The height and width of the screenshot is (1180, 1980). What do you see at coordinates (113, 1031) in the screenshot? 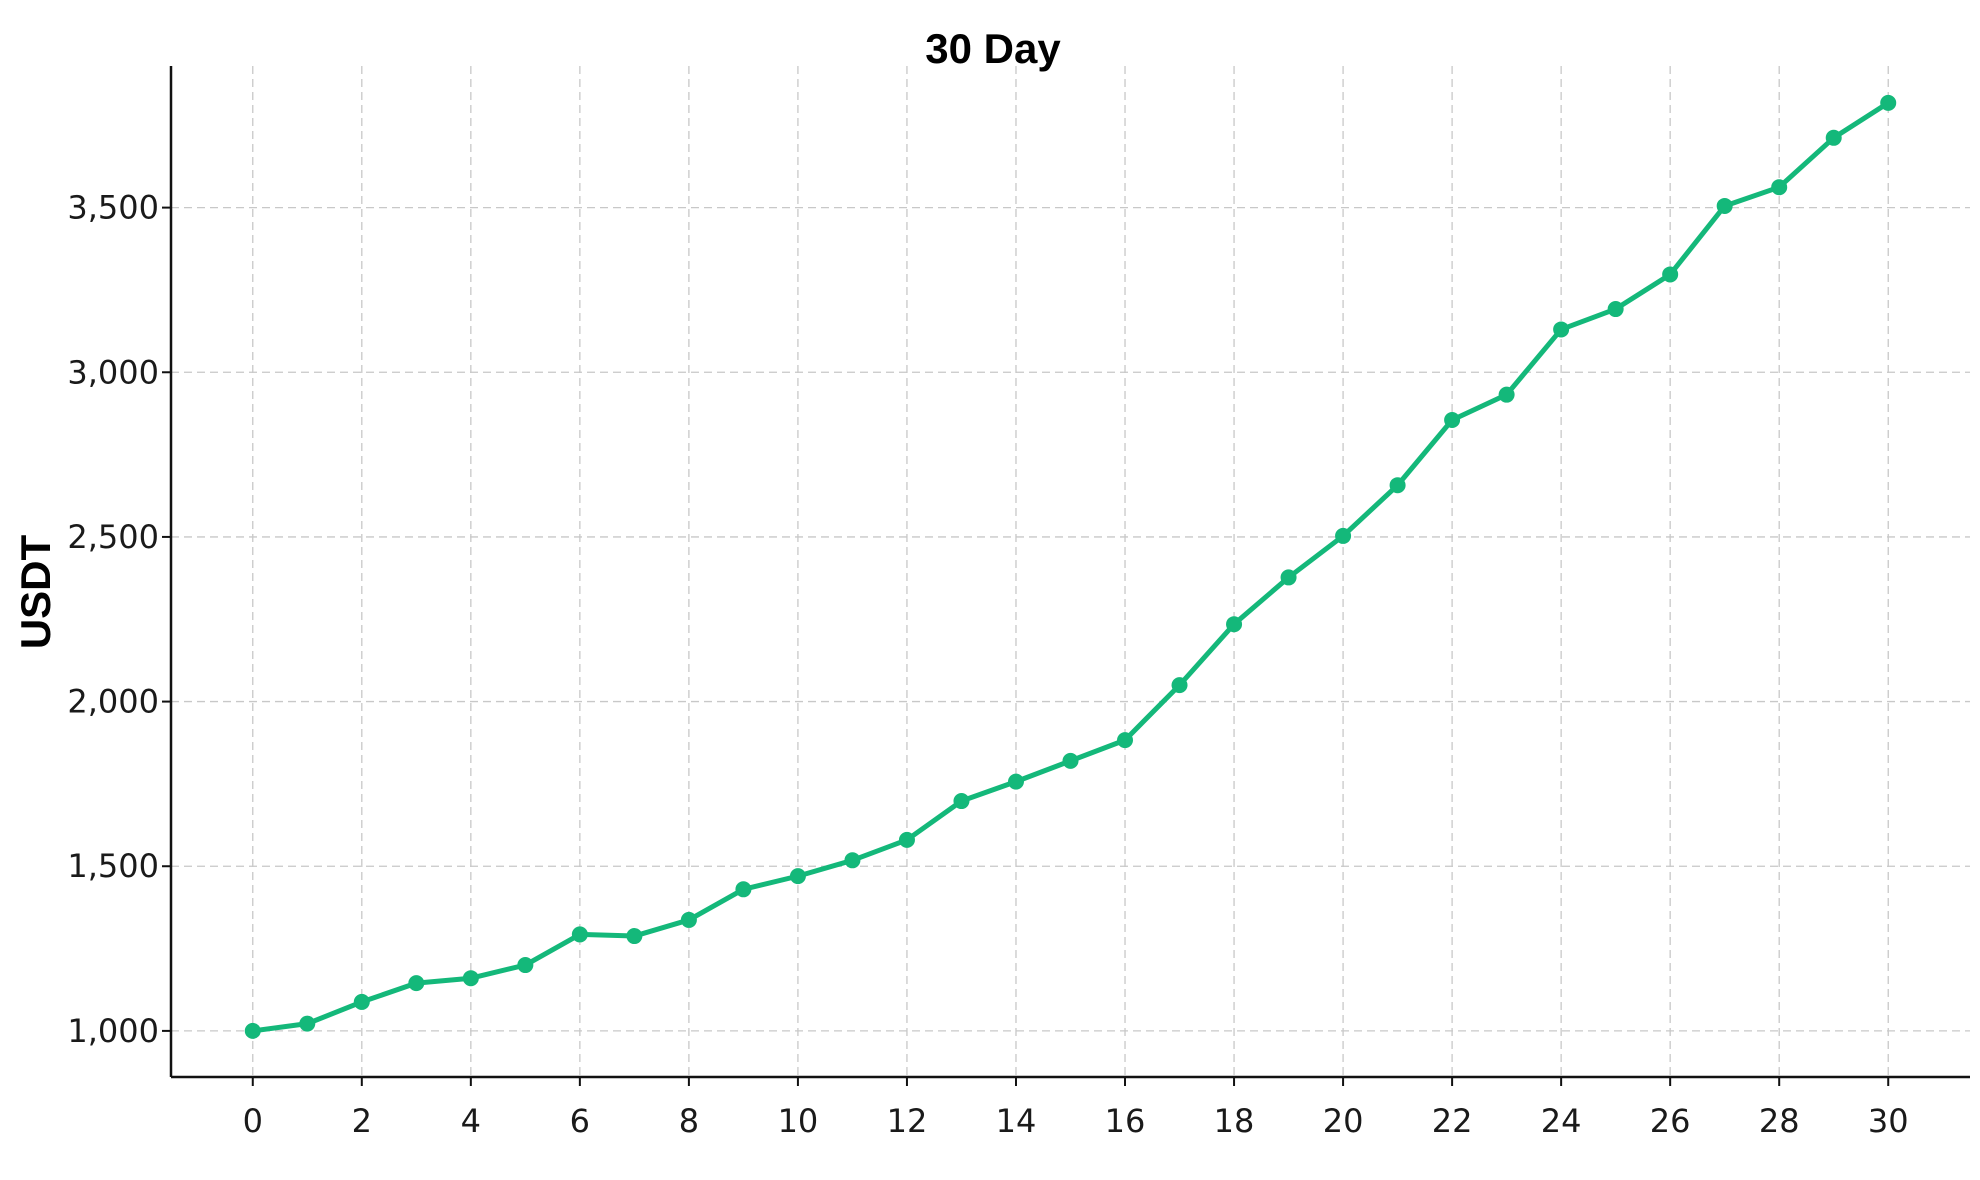
I see `y-tick-label: 1,000` at bounding box center [113, 1031].